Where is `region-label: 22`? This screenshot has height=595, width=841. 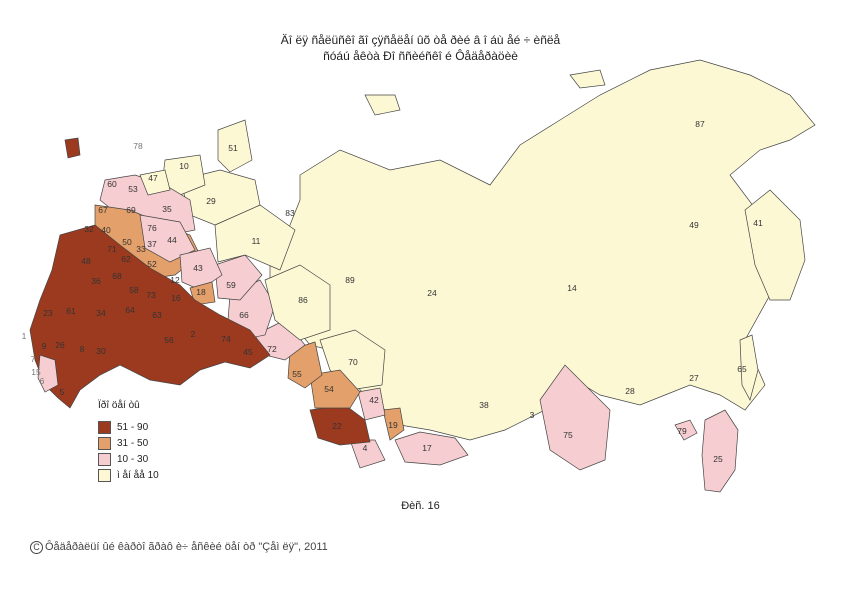
region-label: 22 is located at coordinates (337, 426).